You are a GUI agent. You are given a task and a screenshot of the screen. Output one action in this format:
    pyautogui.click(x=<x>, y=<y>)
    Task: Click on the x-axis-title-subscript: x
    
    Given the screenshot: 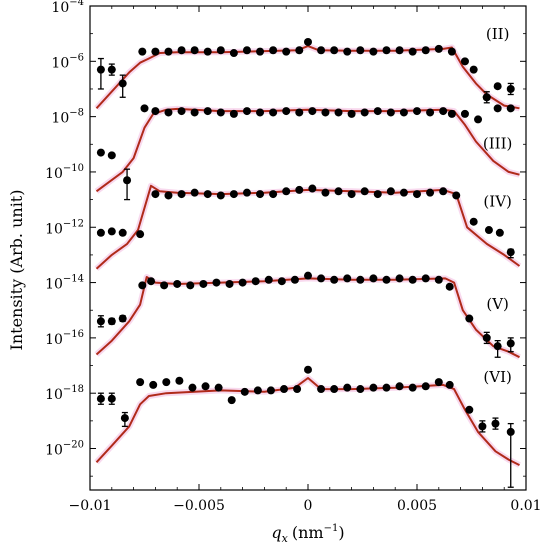 What is the action you would take?
    pyautogui.click(x=285, y=538)
    